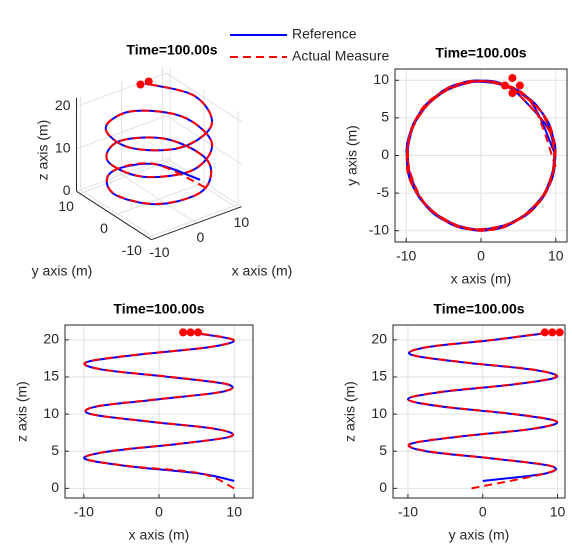  What do you see at coordinates (63, 105) in the screenshot?
I see `z-tick-label: 20` at bounding box center [63, 105].